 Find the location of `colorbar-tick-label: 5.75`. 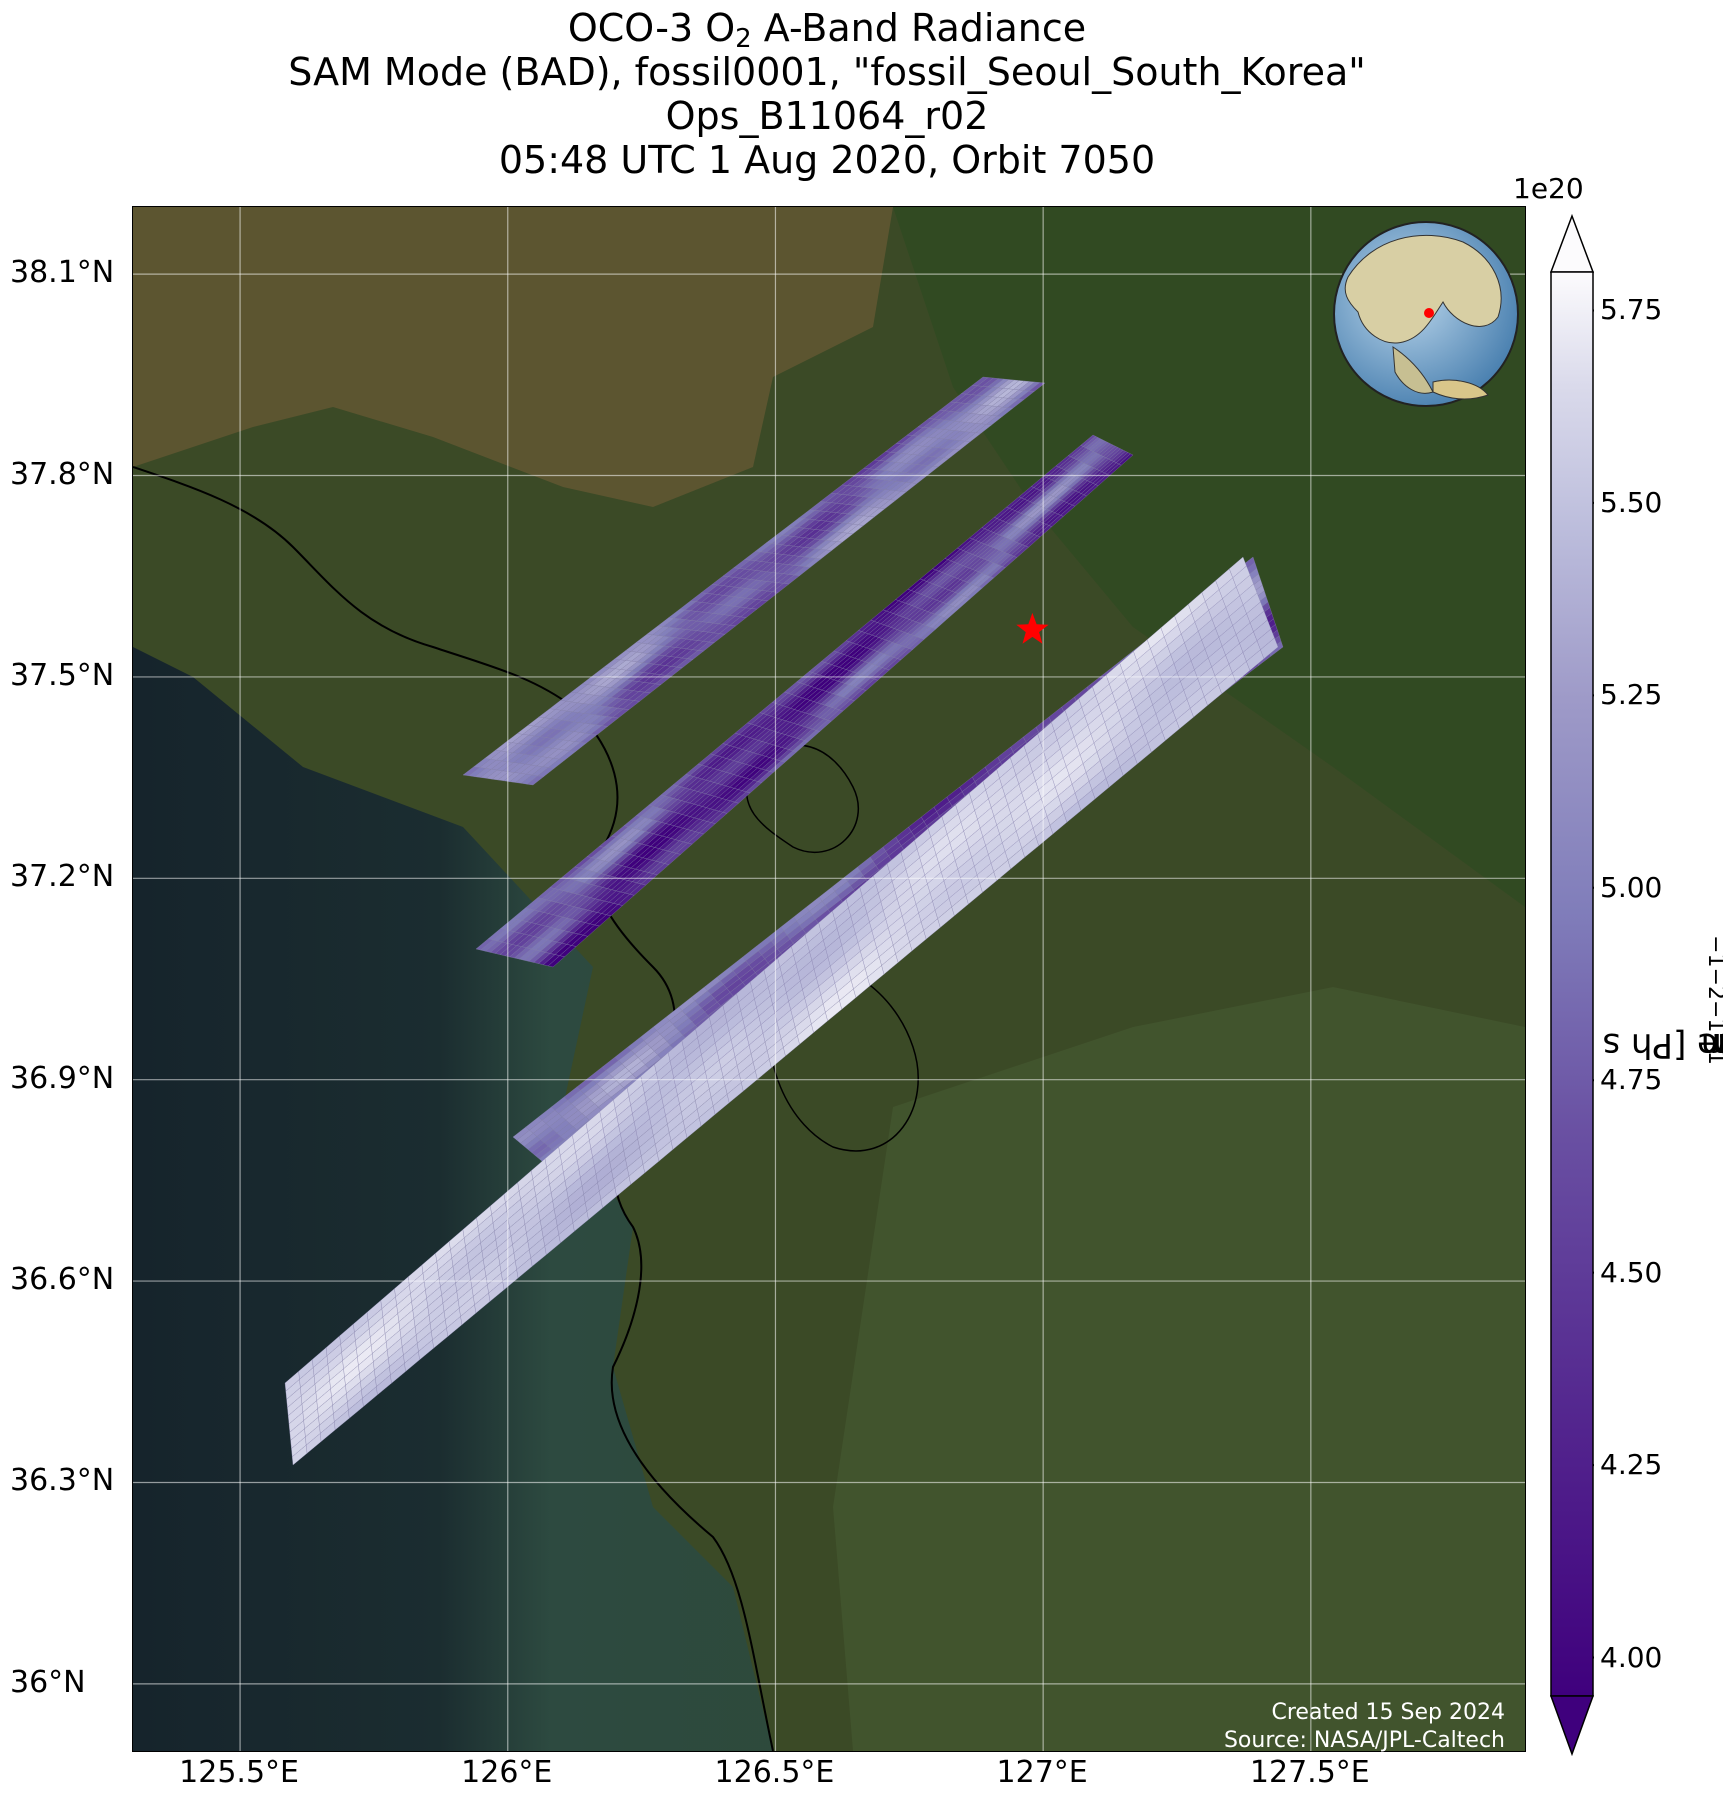

colorbar-tick-label: 5.75 is located at coordinates (1631, 310).